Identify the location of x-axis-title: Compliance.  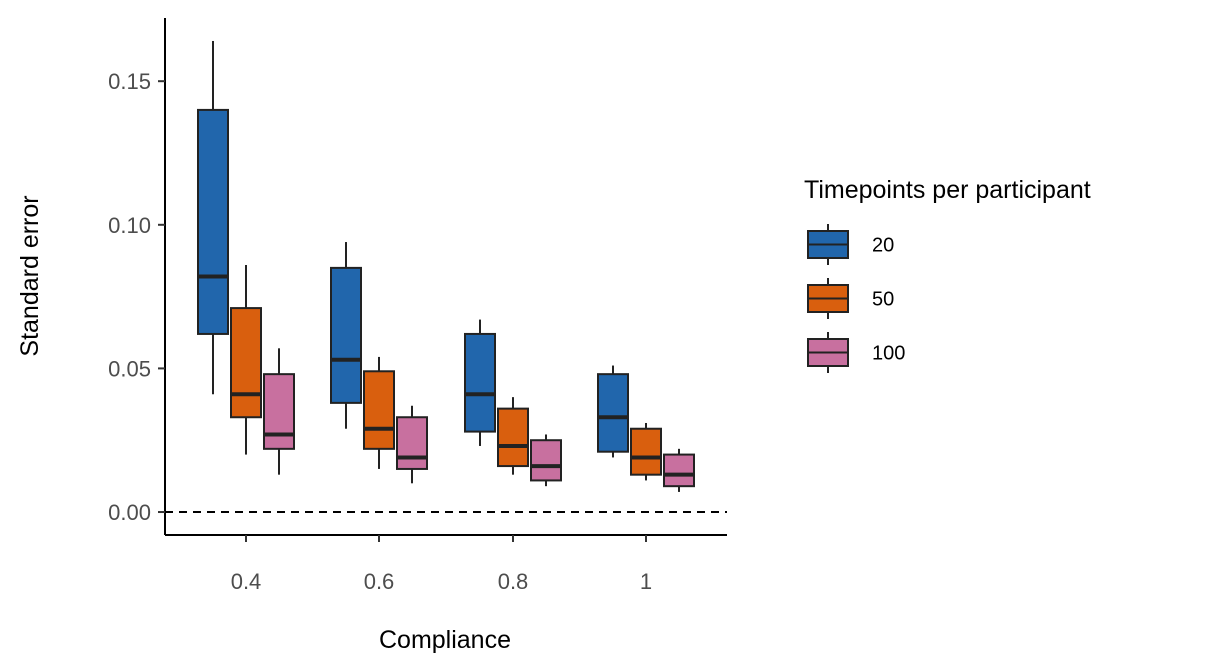
(445, 640).